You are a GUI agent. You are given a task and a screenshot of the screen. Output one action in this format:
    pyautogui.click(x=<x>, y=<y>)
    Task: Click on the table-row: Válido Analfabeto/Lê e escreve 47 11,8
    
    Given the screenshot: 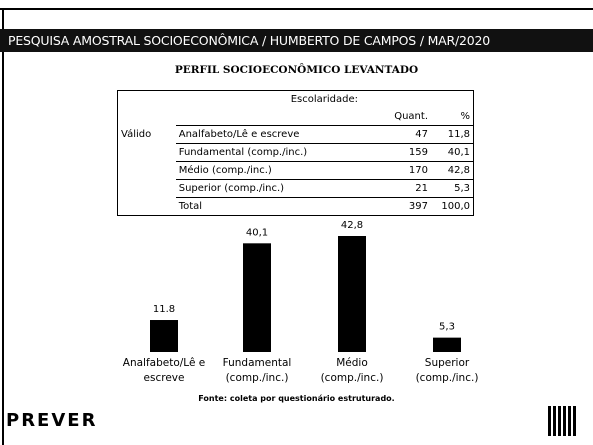 What is the action you would take?
    pyautogui.click(x=296, y=134)
    